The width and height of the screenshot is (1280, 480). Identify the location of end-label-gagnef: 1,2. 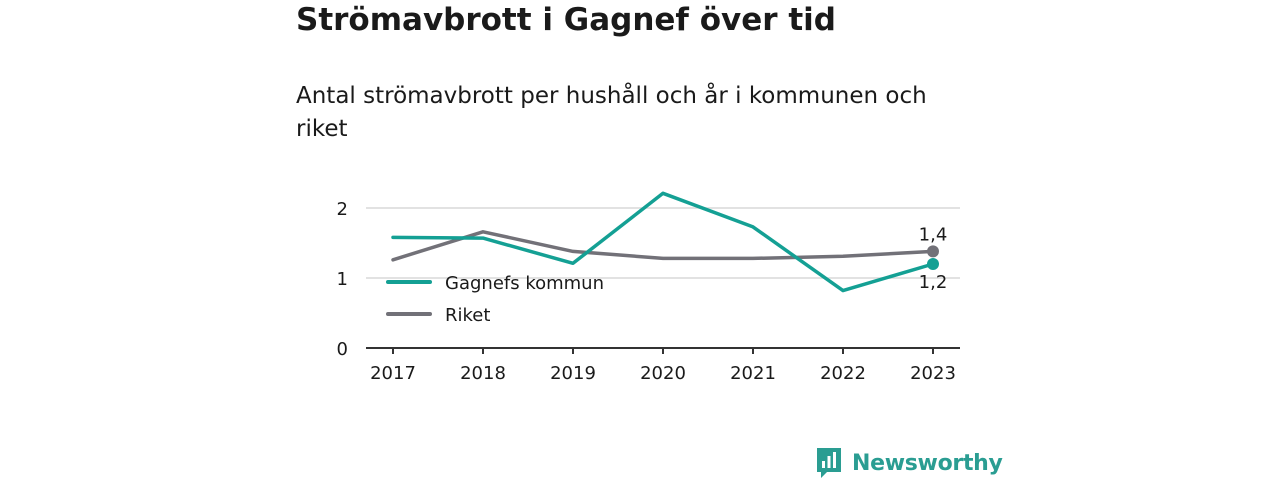
(933, 282).